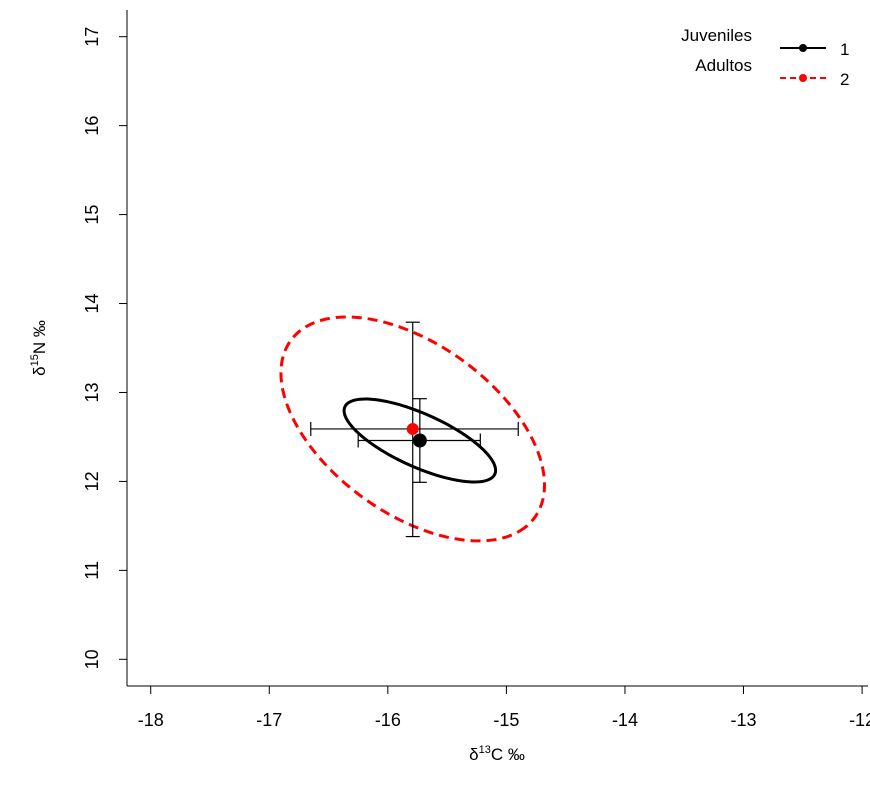 The image size is (870, 794). Describe the element at coordinates (504, 708) in the screenshot. I see `x-axis: -18 -17 -16 -15 -14 -13 -12` at that location.